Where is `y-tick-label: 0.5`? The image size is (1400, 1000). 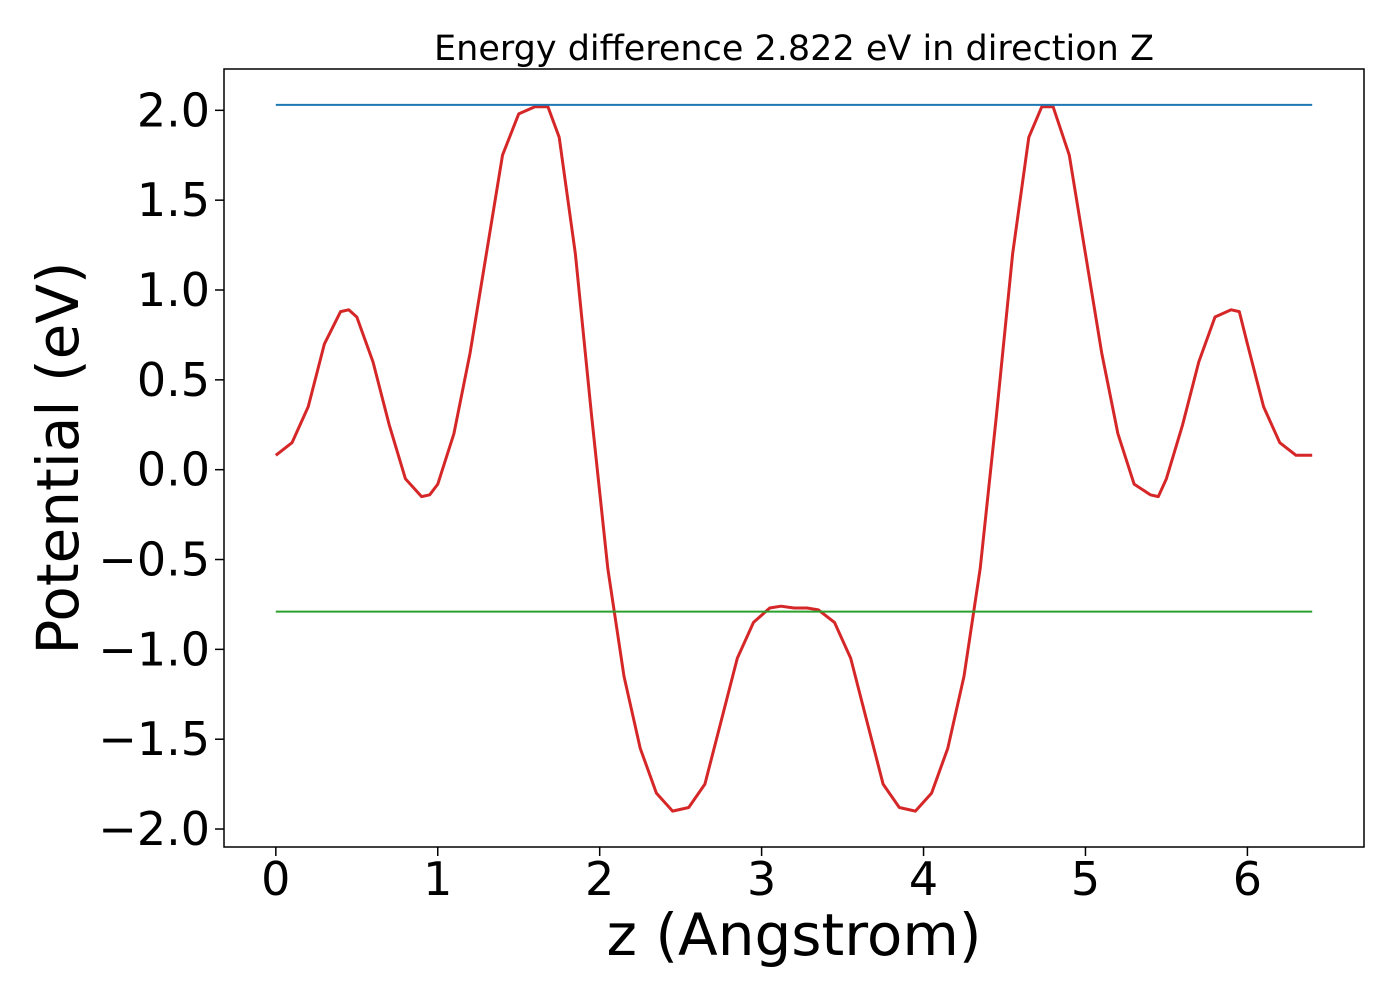 y-tick-label: 0.5 is located at coordinates (173, 380).